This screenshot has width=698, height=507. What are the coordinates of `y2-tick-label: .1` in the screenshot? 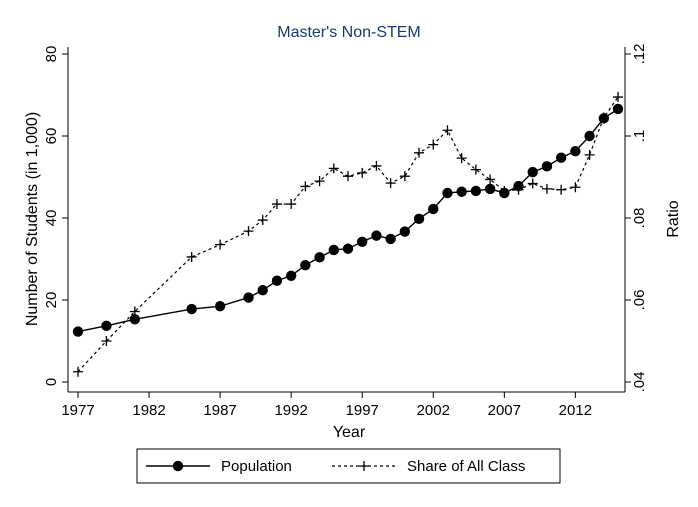 It's located at (639, 136).